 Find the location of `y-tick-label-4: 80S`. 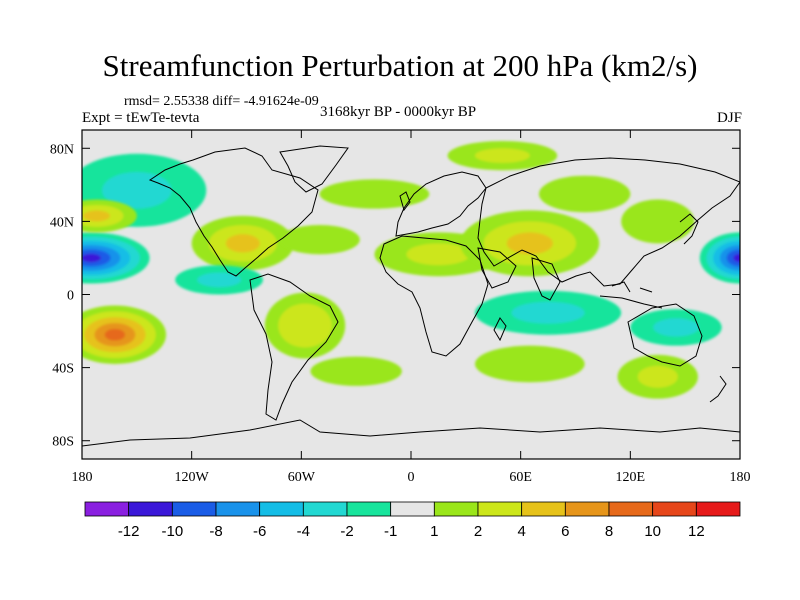

y-tick-label-4: 80S is located at coordinates (63, 442).